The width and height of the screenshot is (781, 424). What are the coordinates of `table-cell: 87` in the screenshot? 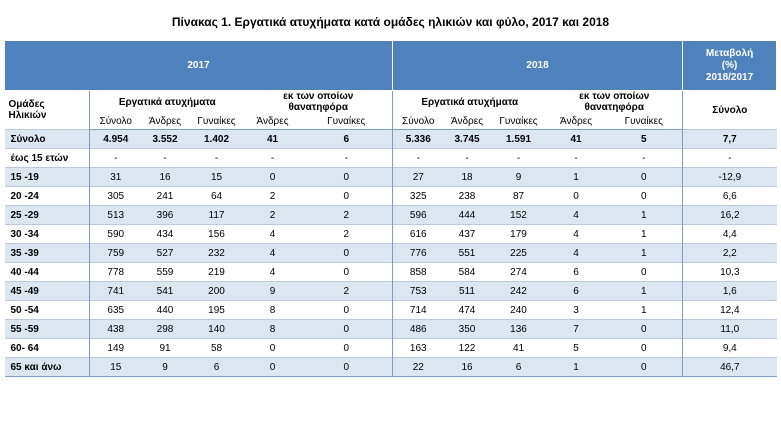 It's located at (518, 196).